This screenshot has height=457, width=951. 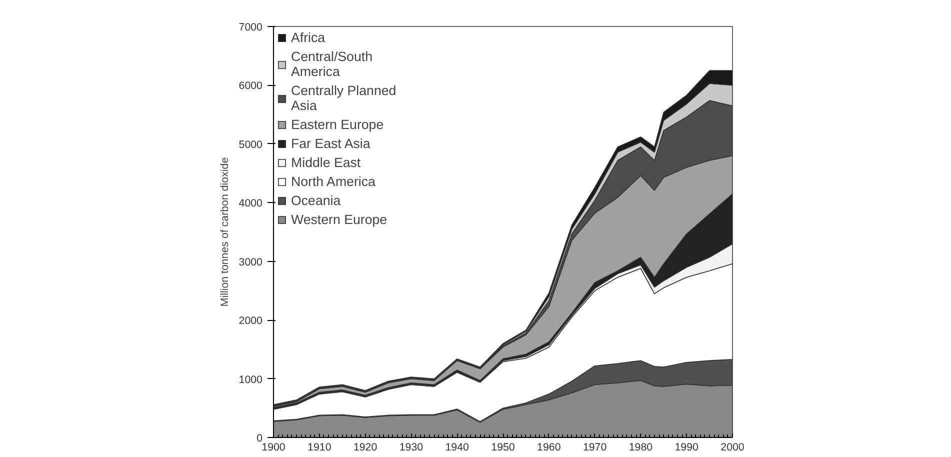 I want to click on y-tick-label: 5000, so click(x=250, y=144).